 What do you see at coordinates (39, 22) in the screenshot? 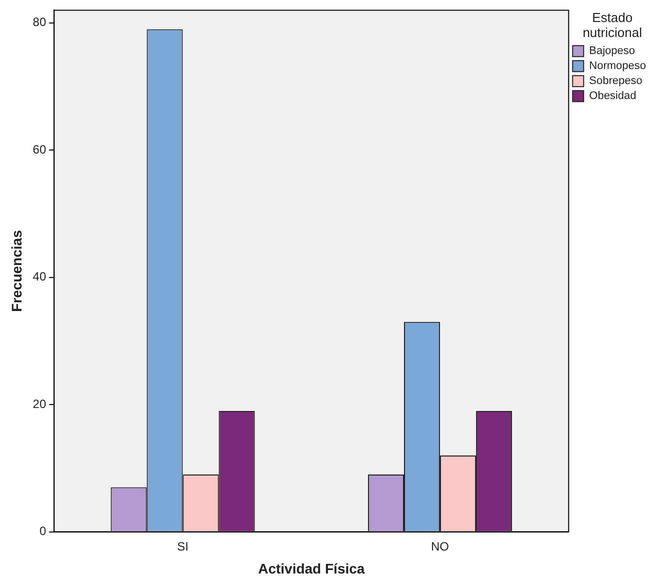
I see `y-tick-label: 80` at bounding box center [39, 22].